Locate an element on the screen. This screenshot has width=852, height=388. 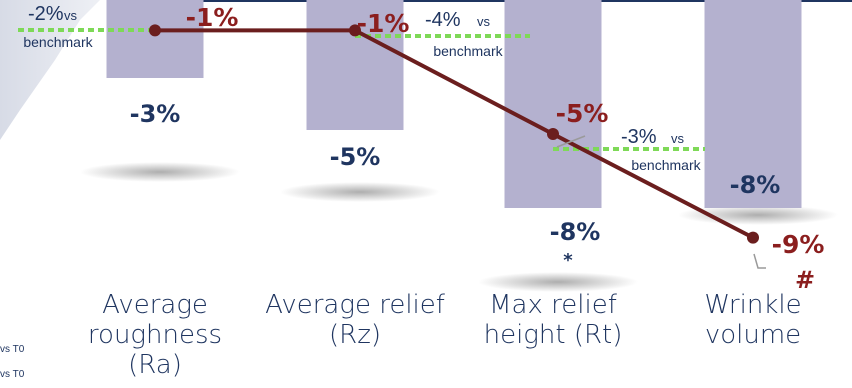
category-label: height (Rt) is located at coordinates (553, 335).